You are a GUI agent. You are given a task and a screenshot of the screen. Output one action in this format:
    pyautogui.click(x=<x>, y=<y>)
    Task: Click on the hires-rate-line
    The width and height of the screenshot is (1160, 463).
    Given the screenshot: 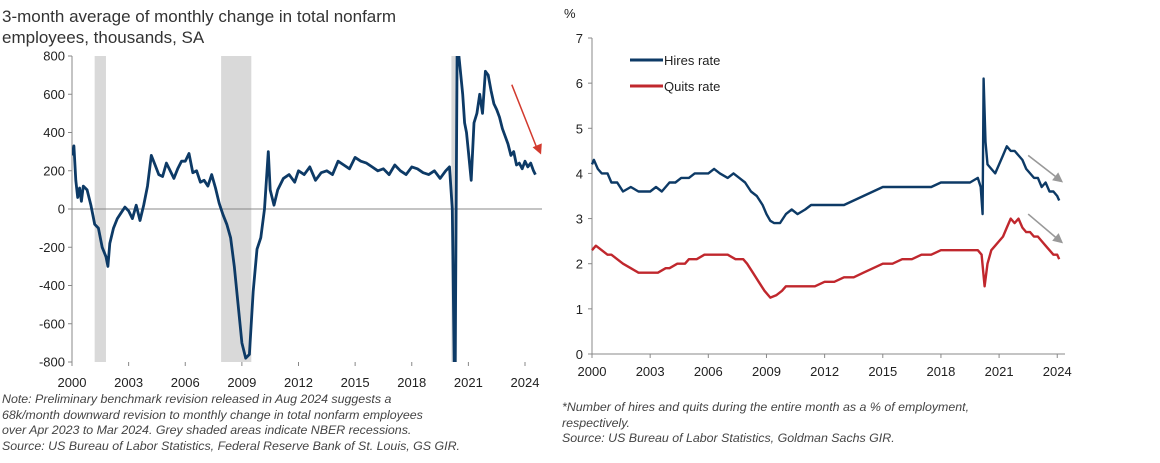 What is the action you would take?
    pyautogui.click(x=825, y=151)
    